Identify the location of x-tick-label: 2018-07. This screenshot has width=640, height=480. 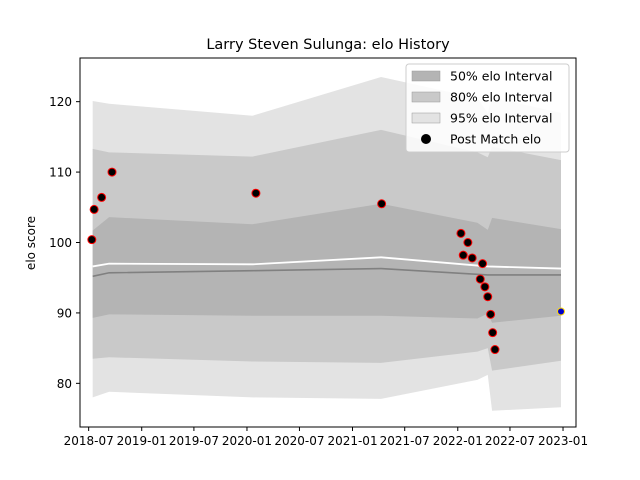
(89, 441).